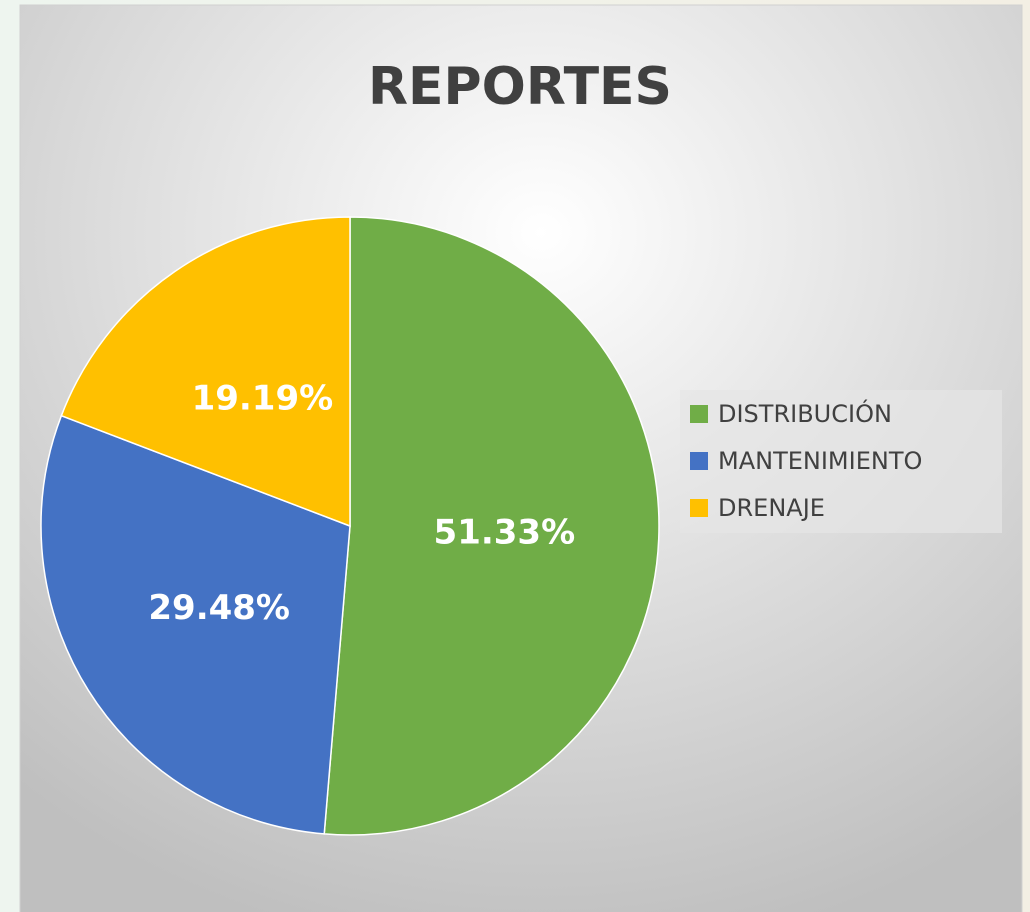 The image size is (1030, 912). Describe the element at coordinates (805, 413) in the screenshot. I see `legend-label: DISTRIBUCIÓN` at that location.